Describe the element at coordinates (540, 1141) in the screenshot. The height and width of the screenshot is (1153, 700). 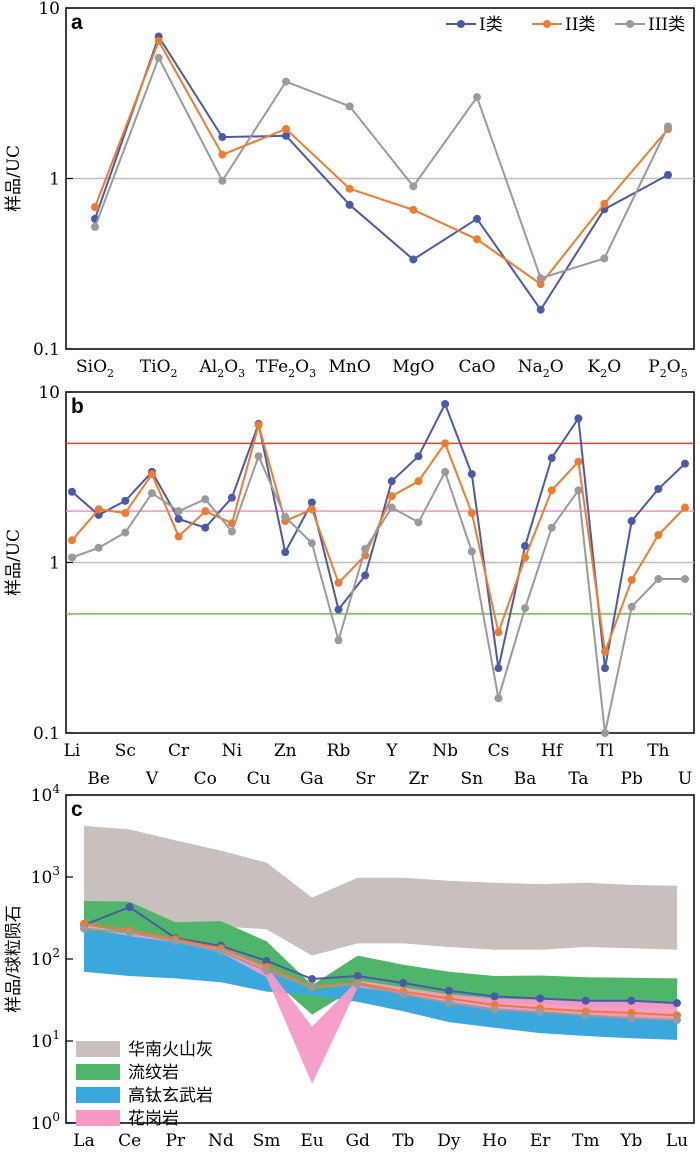
I see `x-tick-label: Er` at that location.